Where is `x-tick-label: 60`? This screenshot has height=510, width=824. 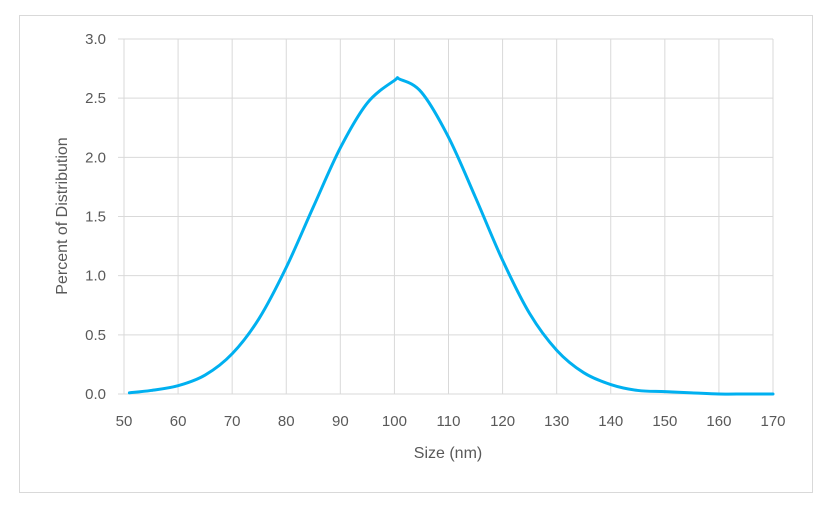
x-tick-label: 60 is located at coordinates (178, 421).